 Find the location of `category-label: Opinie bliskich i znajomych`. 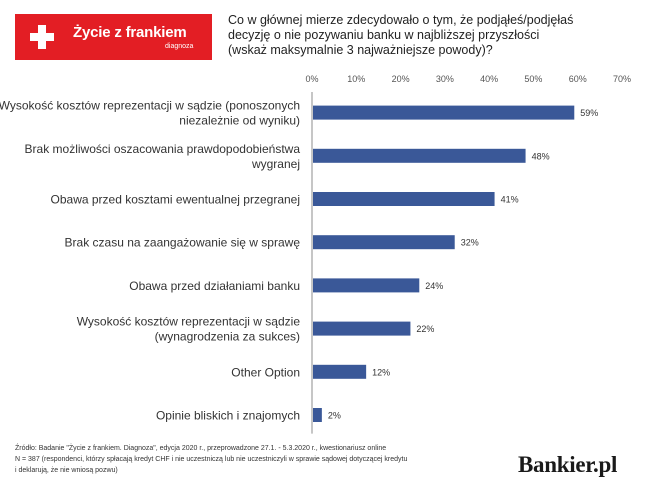

category-label: Opinie bliskich i znajomych is located at coordinates (228, 416).